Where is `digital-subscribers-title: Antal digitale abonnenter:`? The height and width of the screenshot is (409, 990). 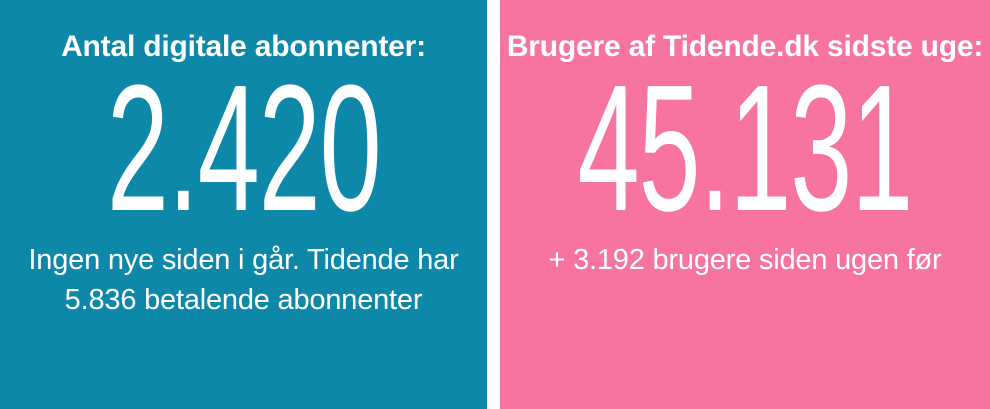 digital-subscribers-title: Antal digitale abonnenter: is located at coordinates (243, 46).